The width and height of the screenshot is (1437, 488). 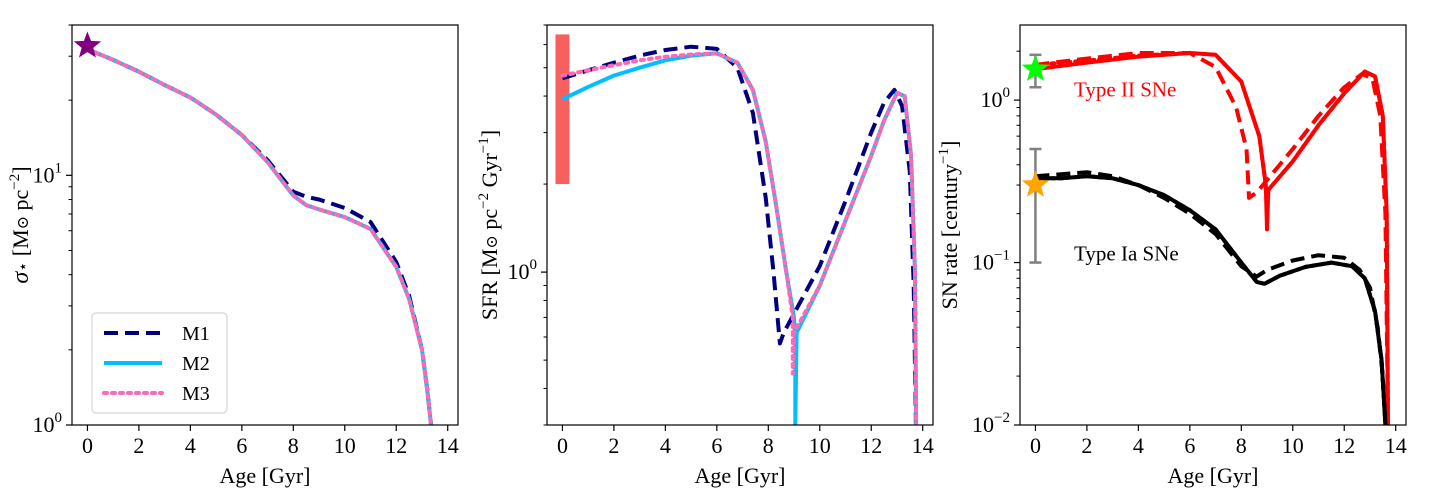 What do you see at coordinates (1125, 90) in the screenshot?
I see `annotation: Type II SNe` at bounding box center [1125, 90].